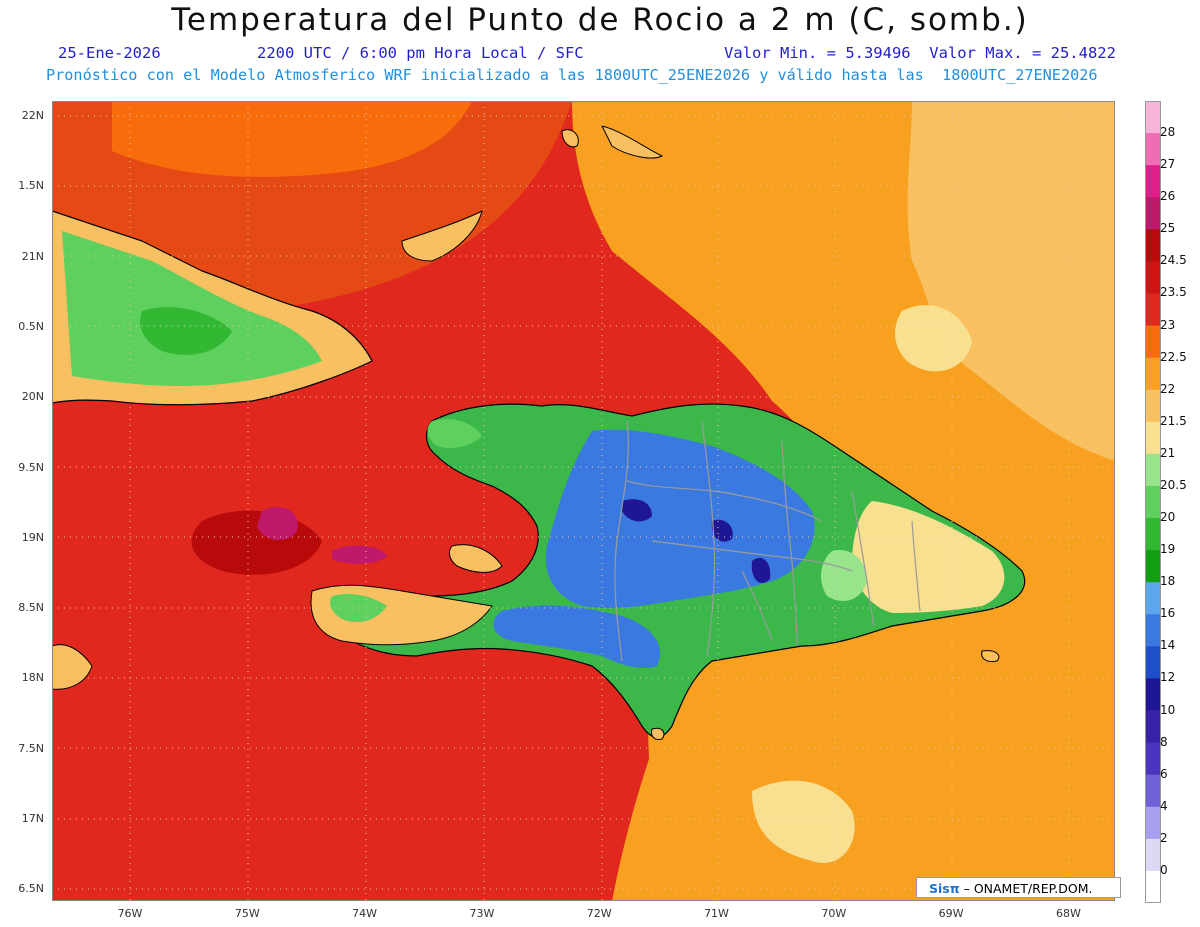 Image resolution: width=1200 pixels, height=927 pixels. Describe the element at coordinates (292, 139) in the screenshot. I see `north-orange-band` at that location.